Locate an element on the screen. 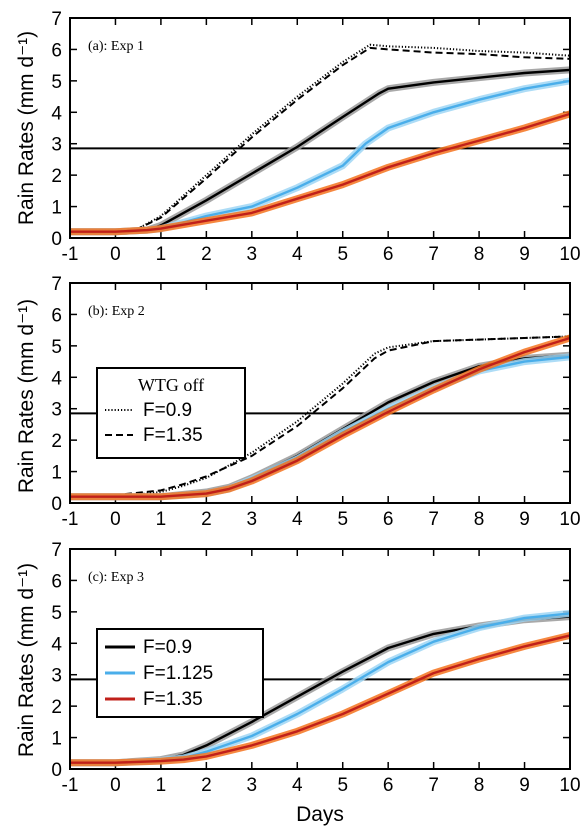 The width and height of the screenshot is (586, 827). panel-label: (c): Exp 3 is located at coordinates (116, 577).